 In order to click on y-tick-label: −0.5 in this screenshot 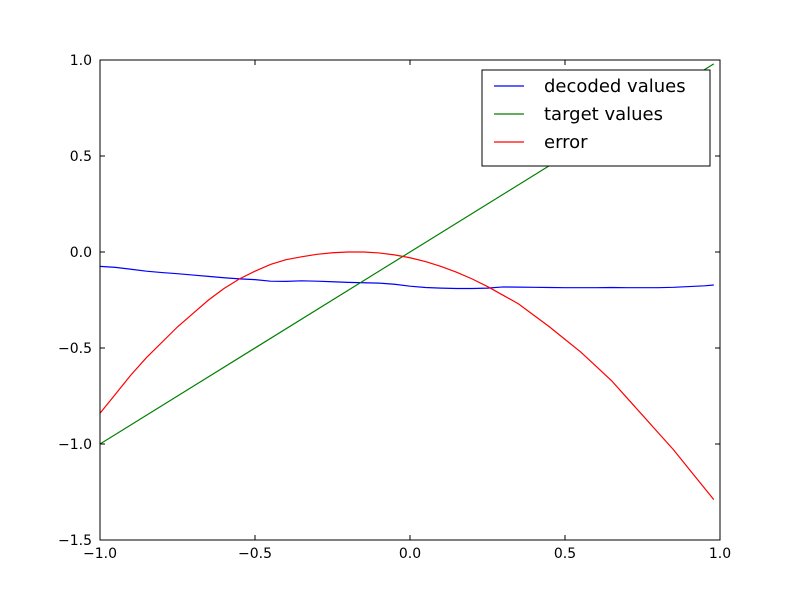, I will do `click(75, 349)`.